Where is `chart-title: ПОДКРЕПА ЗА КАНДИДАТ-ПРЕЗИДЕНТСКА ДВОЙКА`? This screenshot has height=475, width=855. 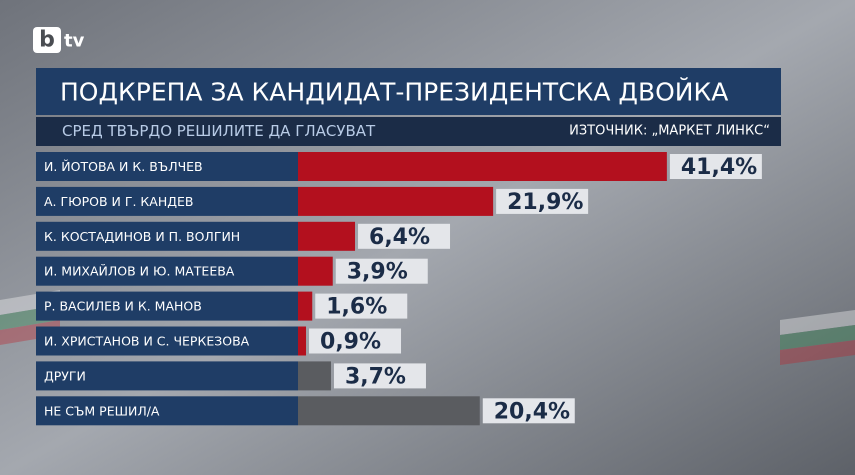
chart-title: ПОДКРЕПА ЗА КАНДИДАТ-ПРЕЗИДЕНТСКА ДВОЙКА is located at coordinates (394, 92).